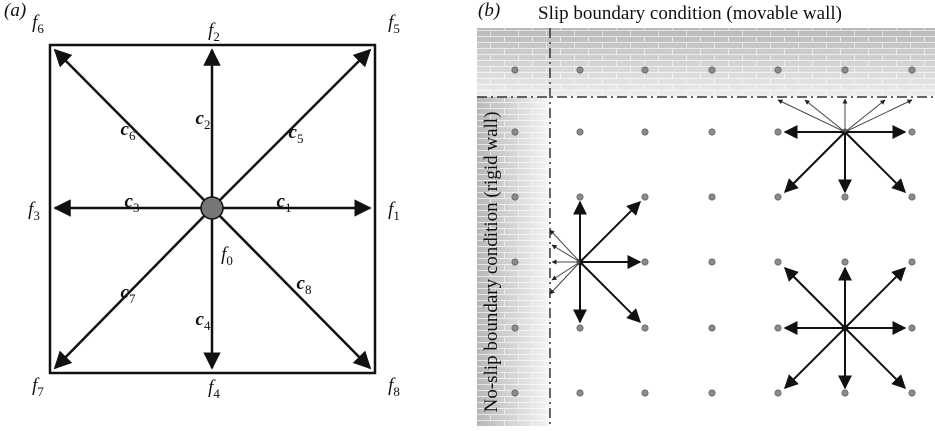 The height and width of the screenshot is (431, 935). I want to click on top-caption: Slip boundary condition (movable wall), so click(690, 13).